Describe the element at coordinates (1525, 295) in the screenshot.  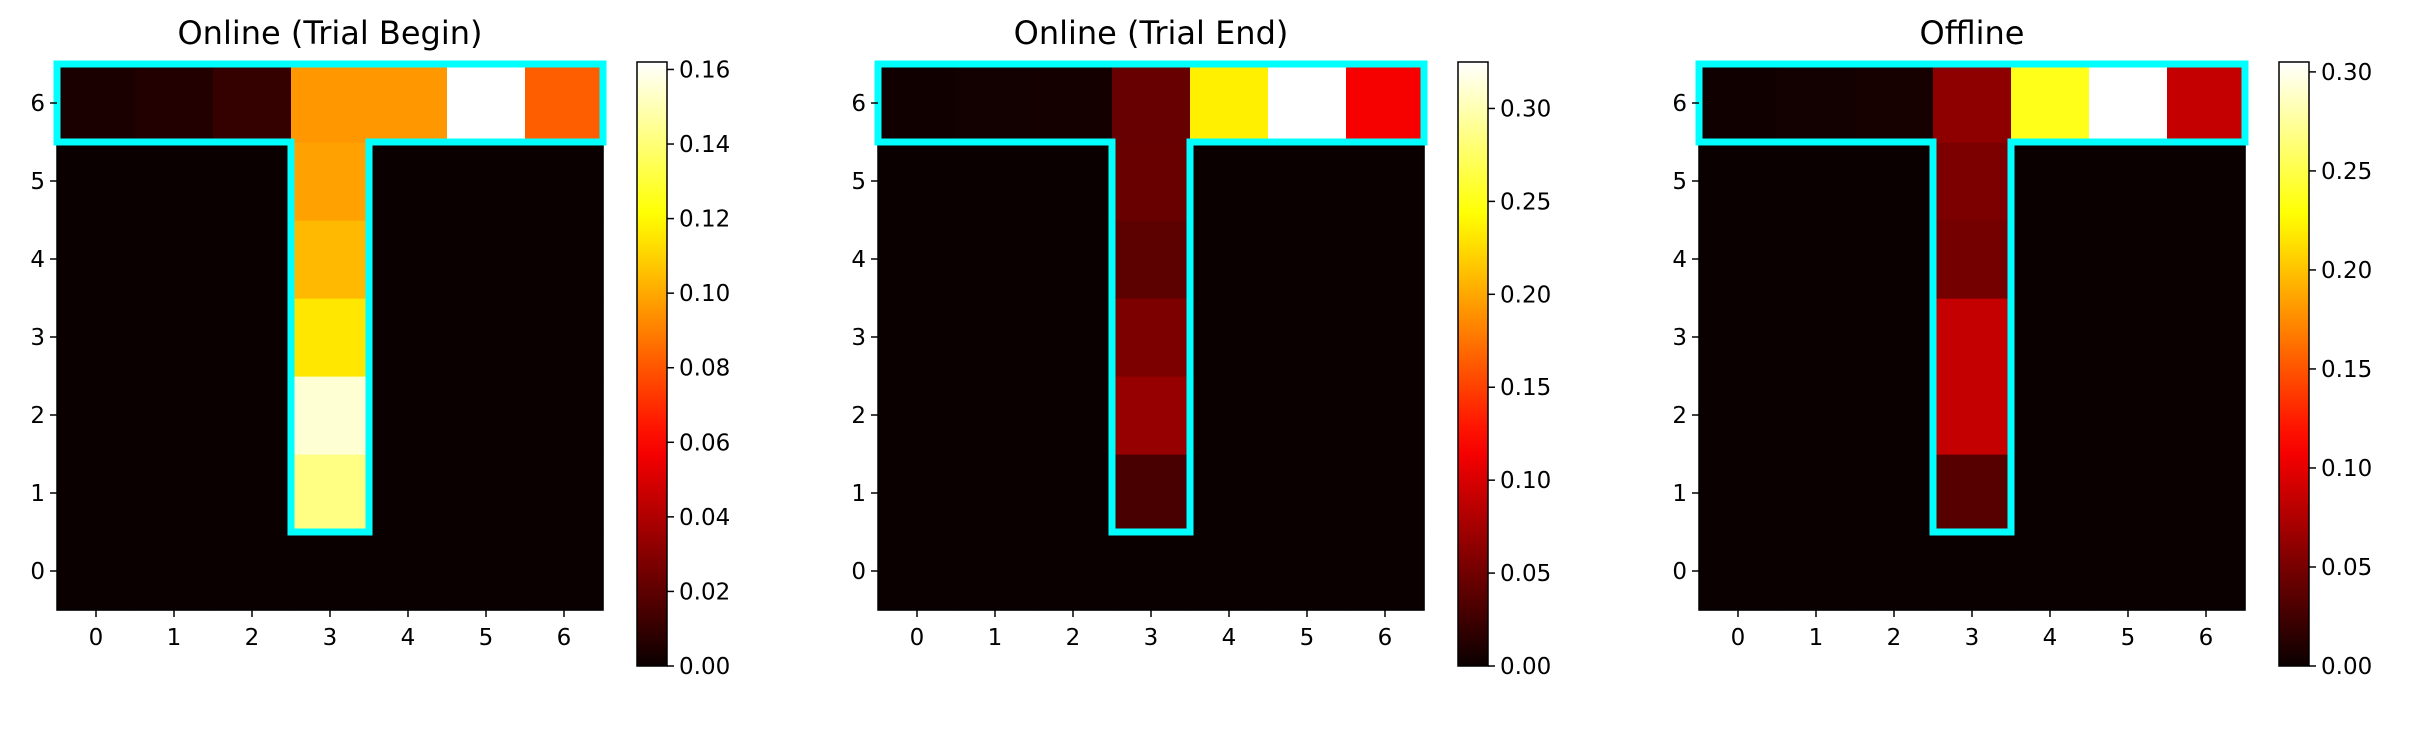
I see `colorbar-tick-label: 0.20` at that location.